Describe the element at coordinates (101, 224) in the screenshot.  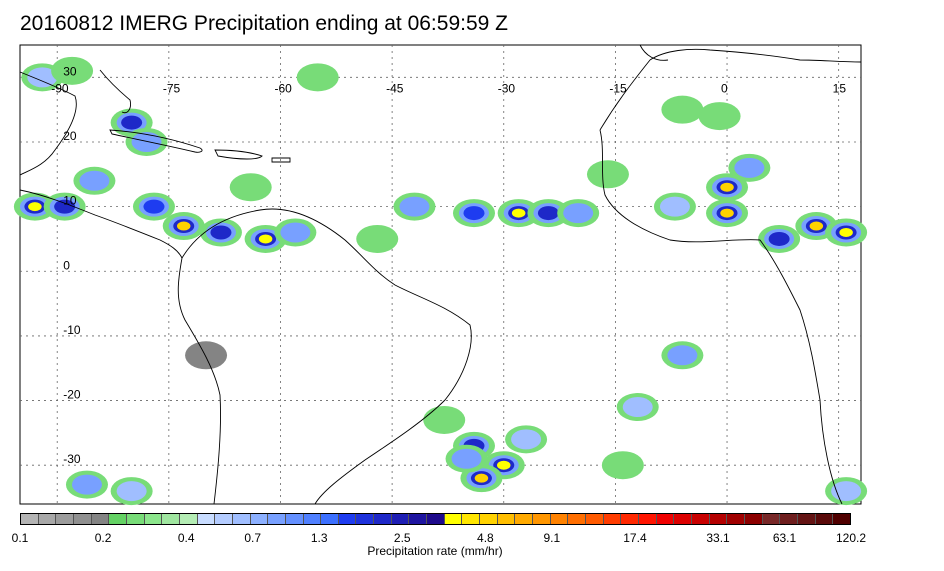
I see `coastline-central-america` at that location.